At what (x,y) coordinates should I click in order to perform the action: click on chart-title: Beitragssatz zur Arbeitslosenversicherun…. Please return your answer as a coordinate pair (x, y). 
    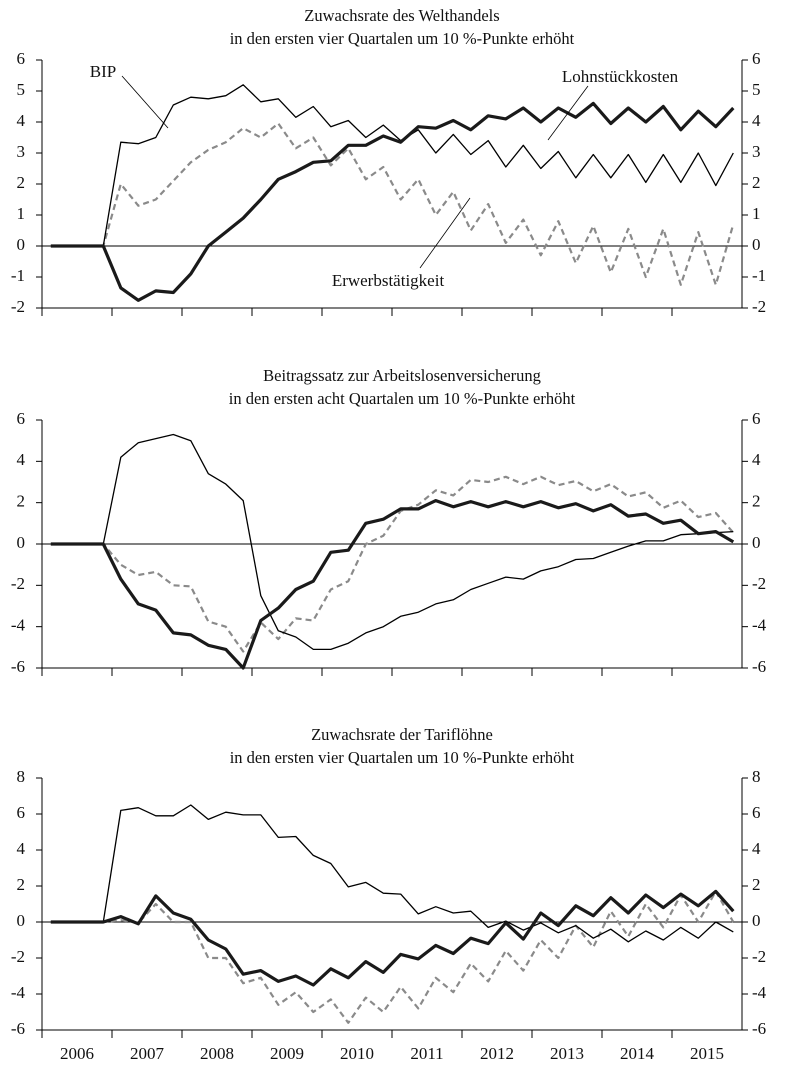
    Looking at the image, I should click on (402, 375).